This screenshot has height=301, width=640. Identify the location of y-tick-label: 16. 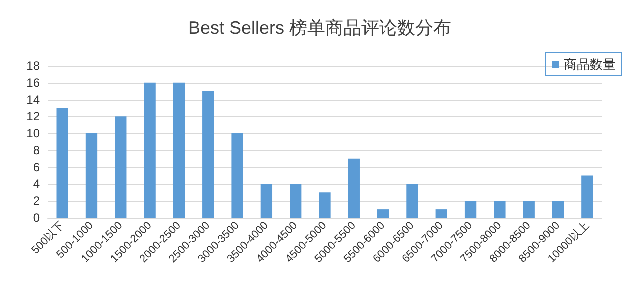
(33, 83).